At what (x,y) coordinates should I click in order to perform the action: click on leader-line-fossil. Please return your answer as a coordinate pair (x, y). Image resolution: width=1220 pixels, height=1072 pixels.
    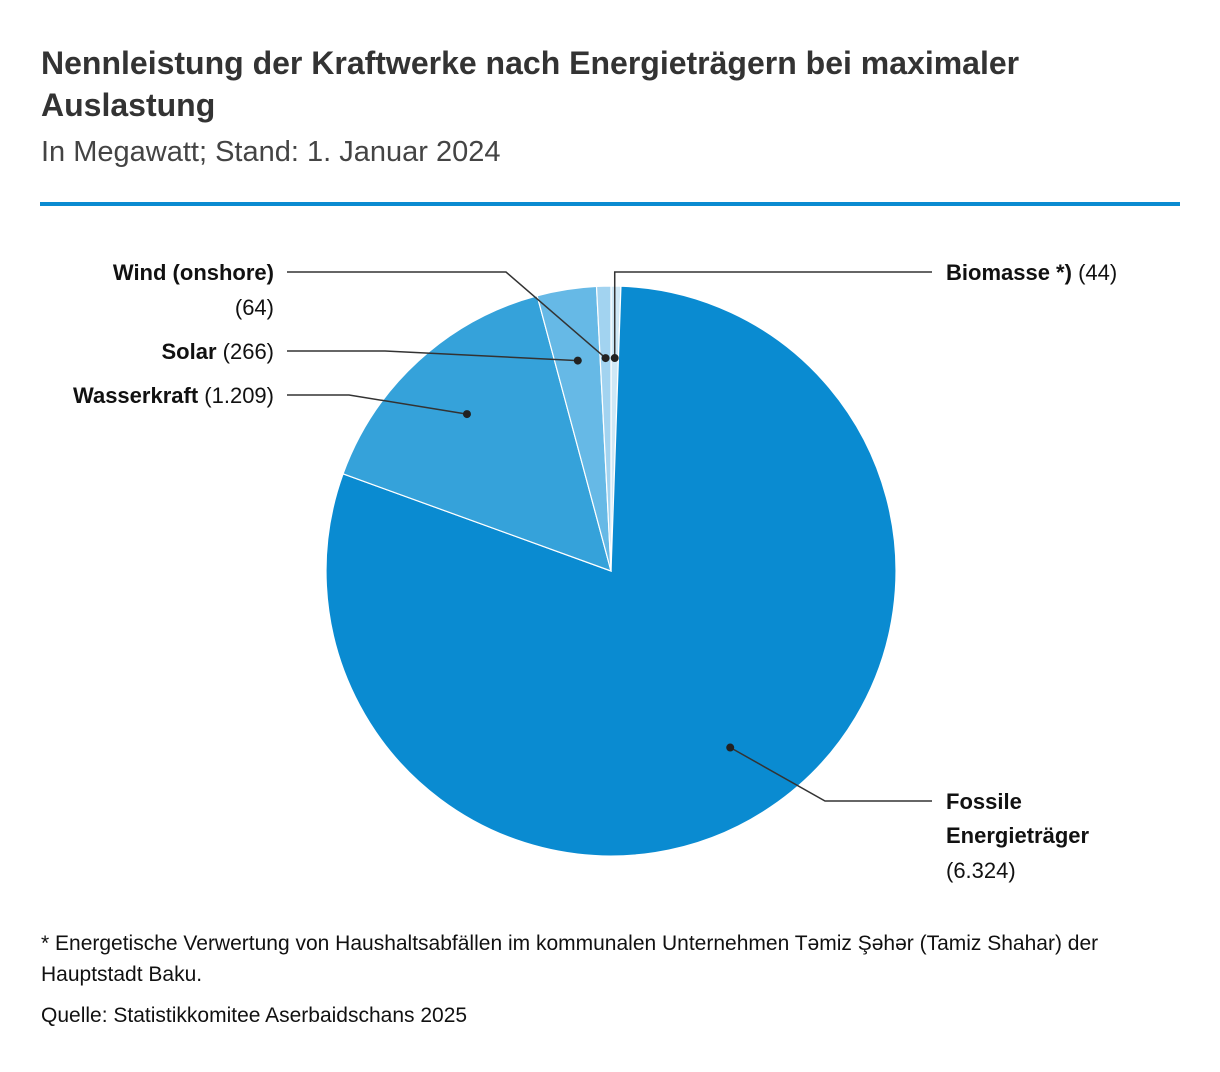
    Looking at the image, I should click on (830, 774).